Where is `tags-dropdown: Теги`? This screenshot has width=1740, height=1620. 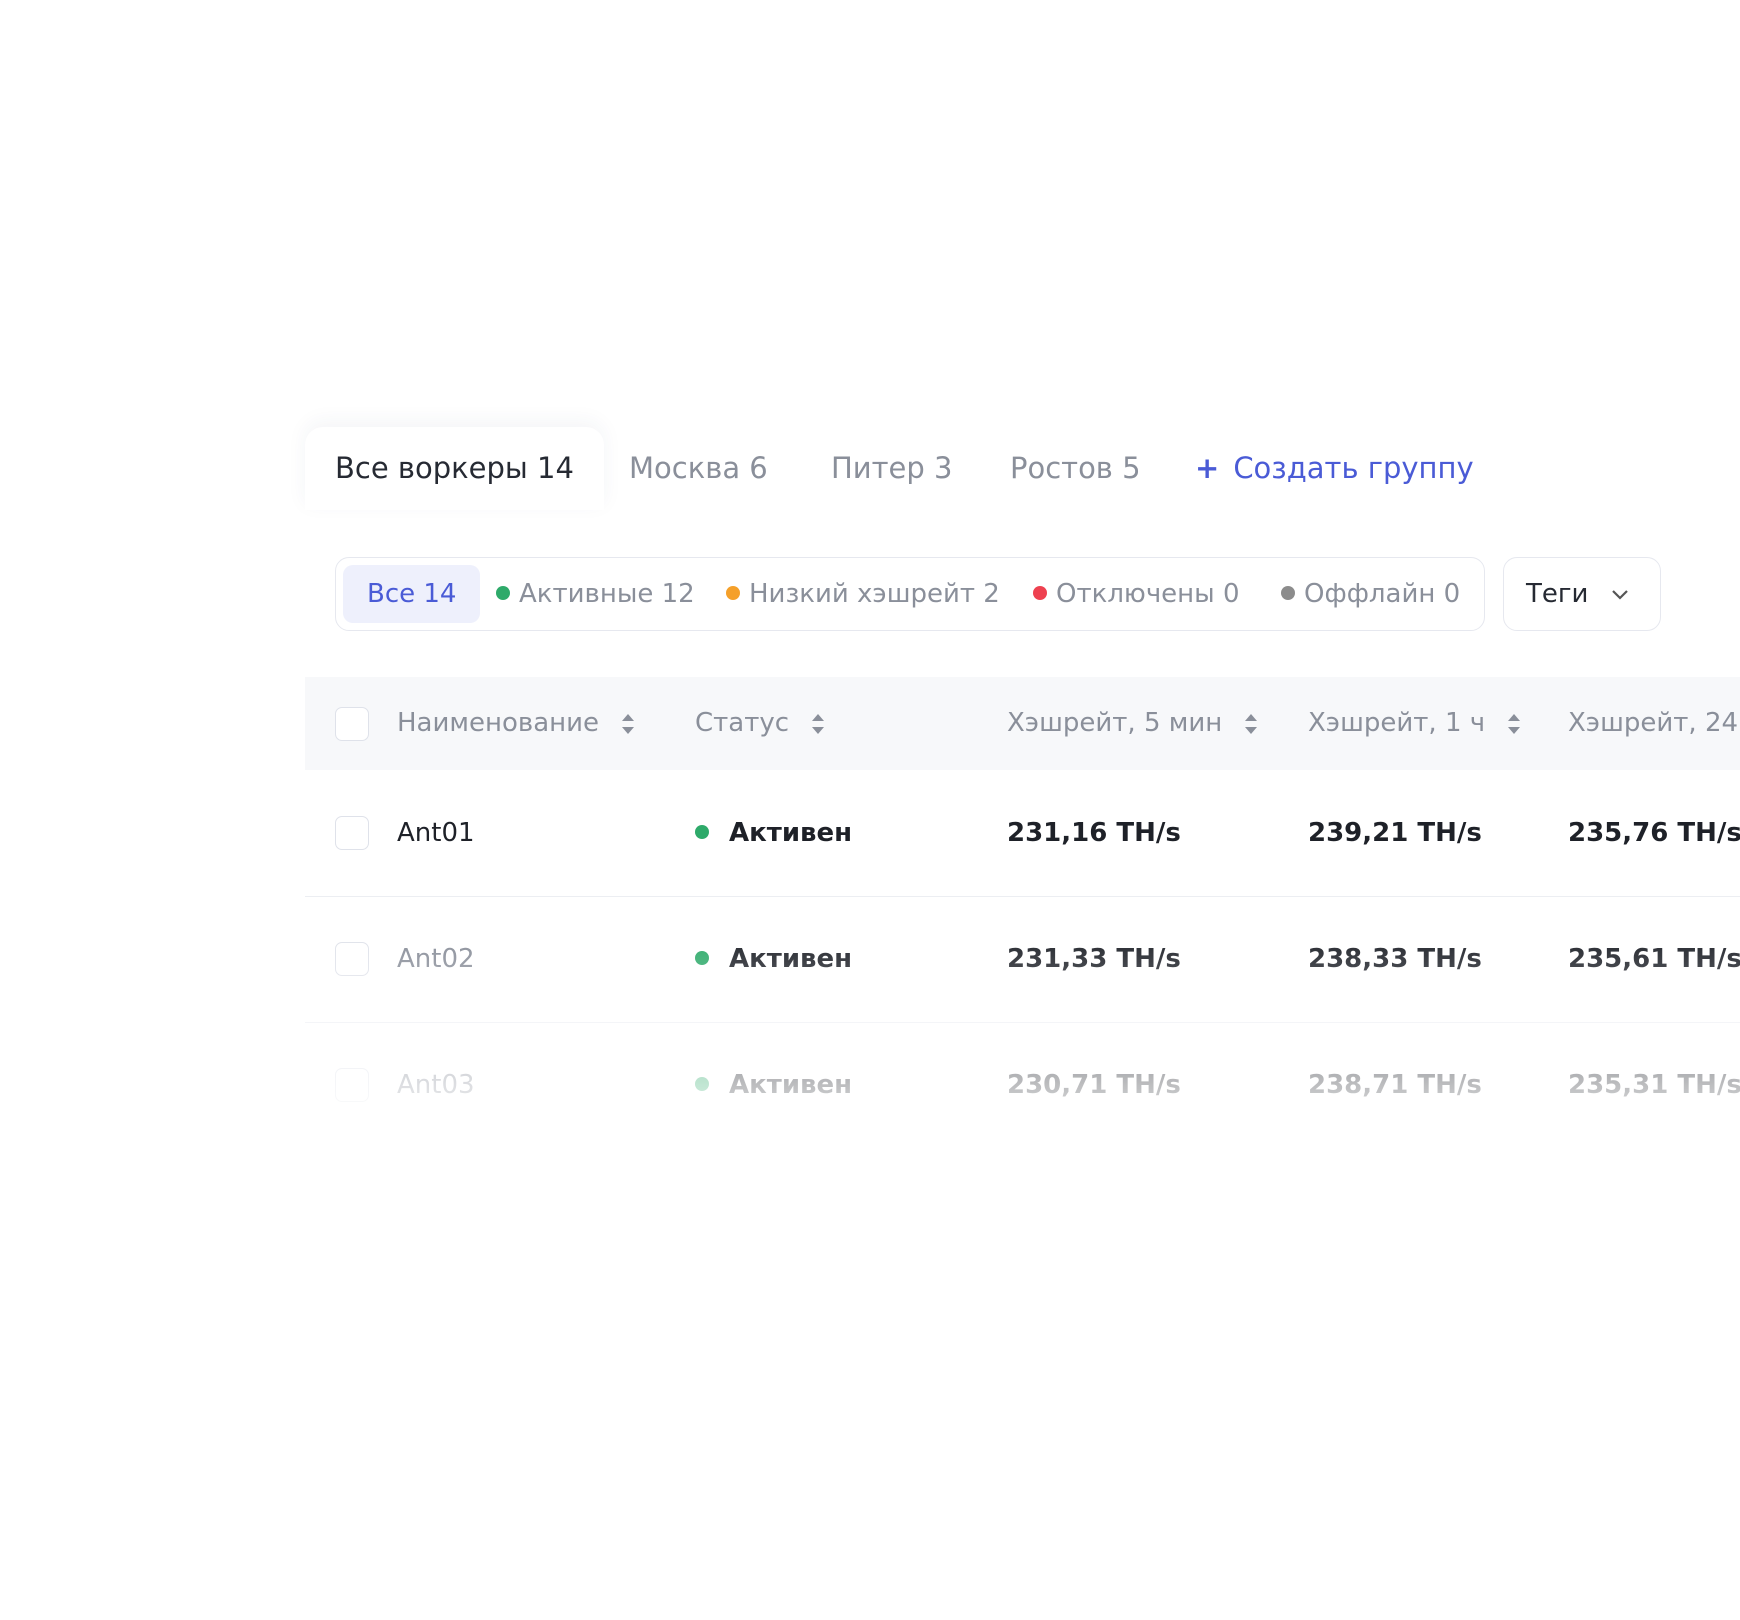
tags-dropdown: Теги is located at coordinates (1582, 594).